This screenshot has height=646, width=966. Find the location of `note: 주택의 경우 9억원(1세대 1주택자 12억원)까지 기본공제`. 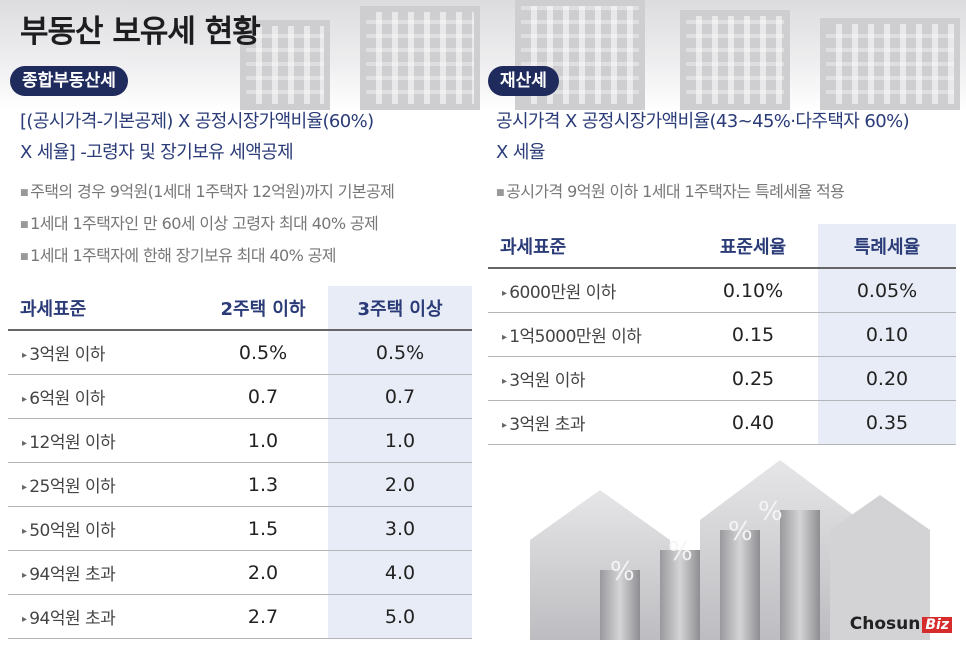

note: 주택의 경우 9억원(1세대 1주택자 12억원)까지 기본공제 is located at coordinates (207, 190).